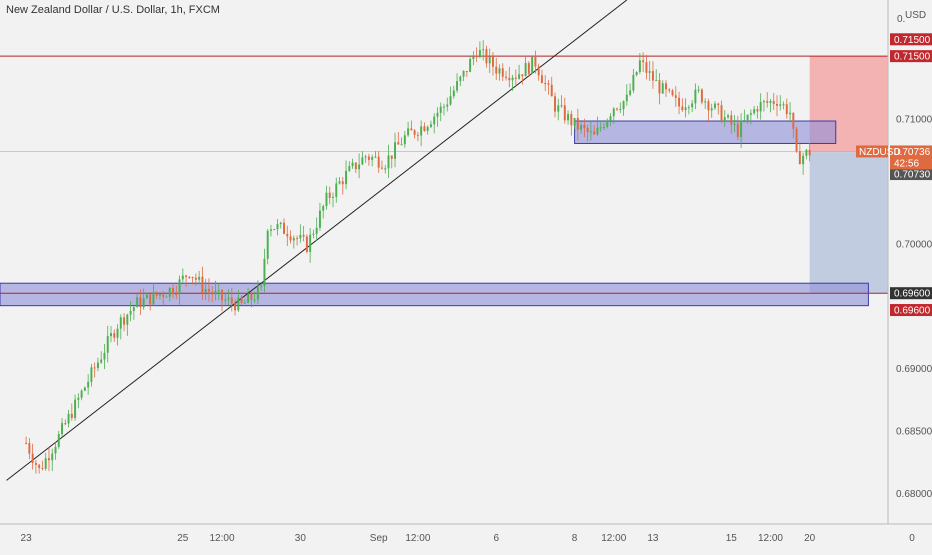 Image resolution: width=932 pixels, height=555 pixels. What do you see at coordinates (872, 151) in the screenshot?
I see `symbol-tag` at bounding box center [872, 151].